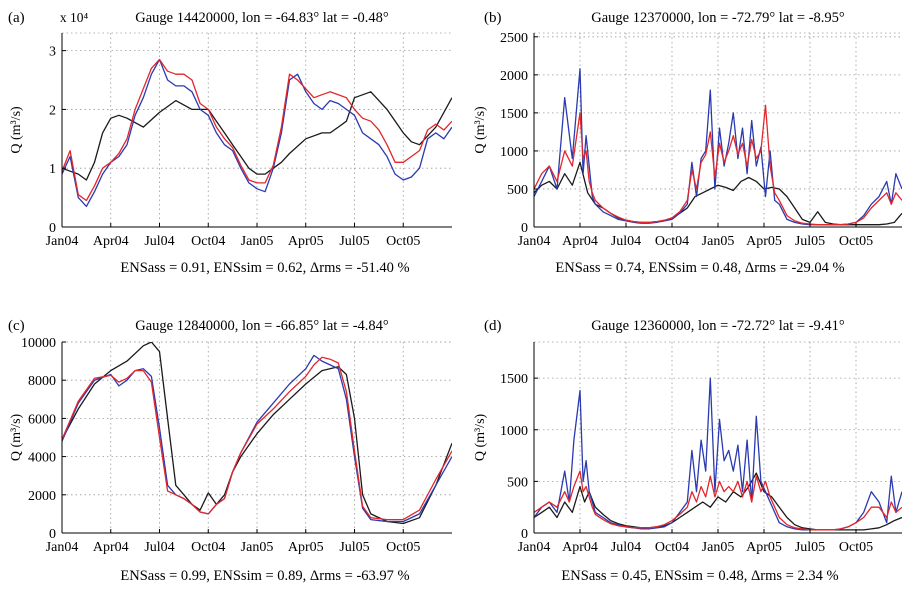 The image size is (904, 590). What do you see at coordinates (493, 326) in the screenshot?
I see `panel-label: (d)` at bounding box center [493, 326].